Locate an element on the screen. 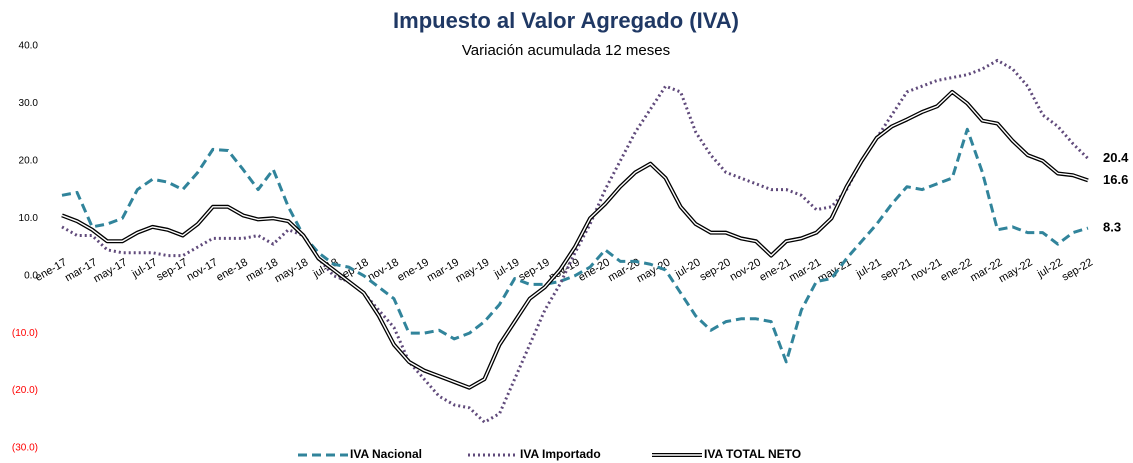 Image resolution: width=1133 pixels, height=463 pixels. y-tick-label: (10.0) is located at coordinates (25, 333).